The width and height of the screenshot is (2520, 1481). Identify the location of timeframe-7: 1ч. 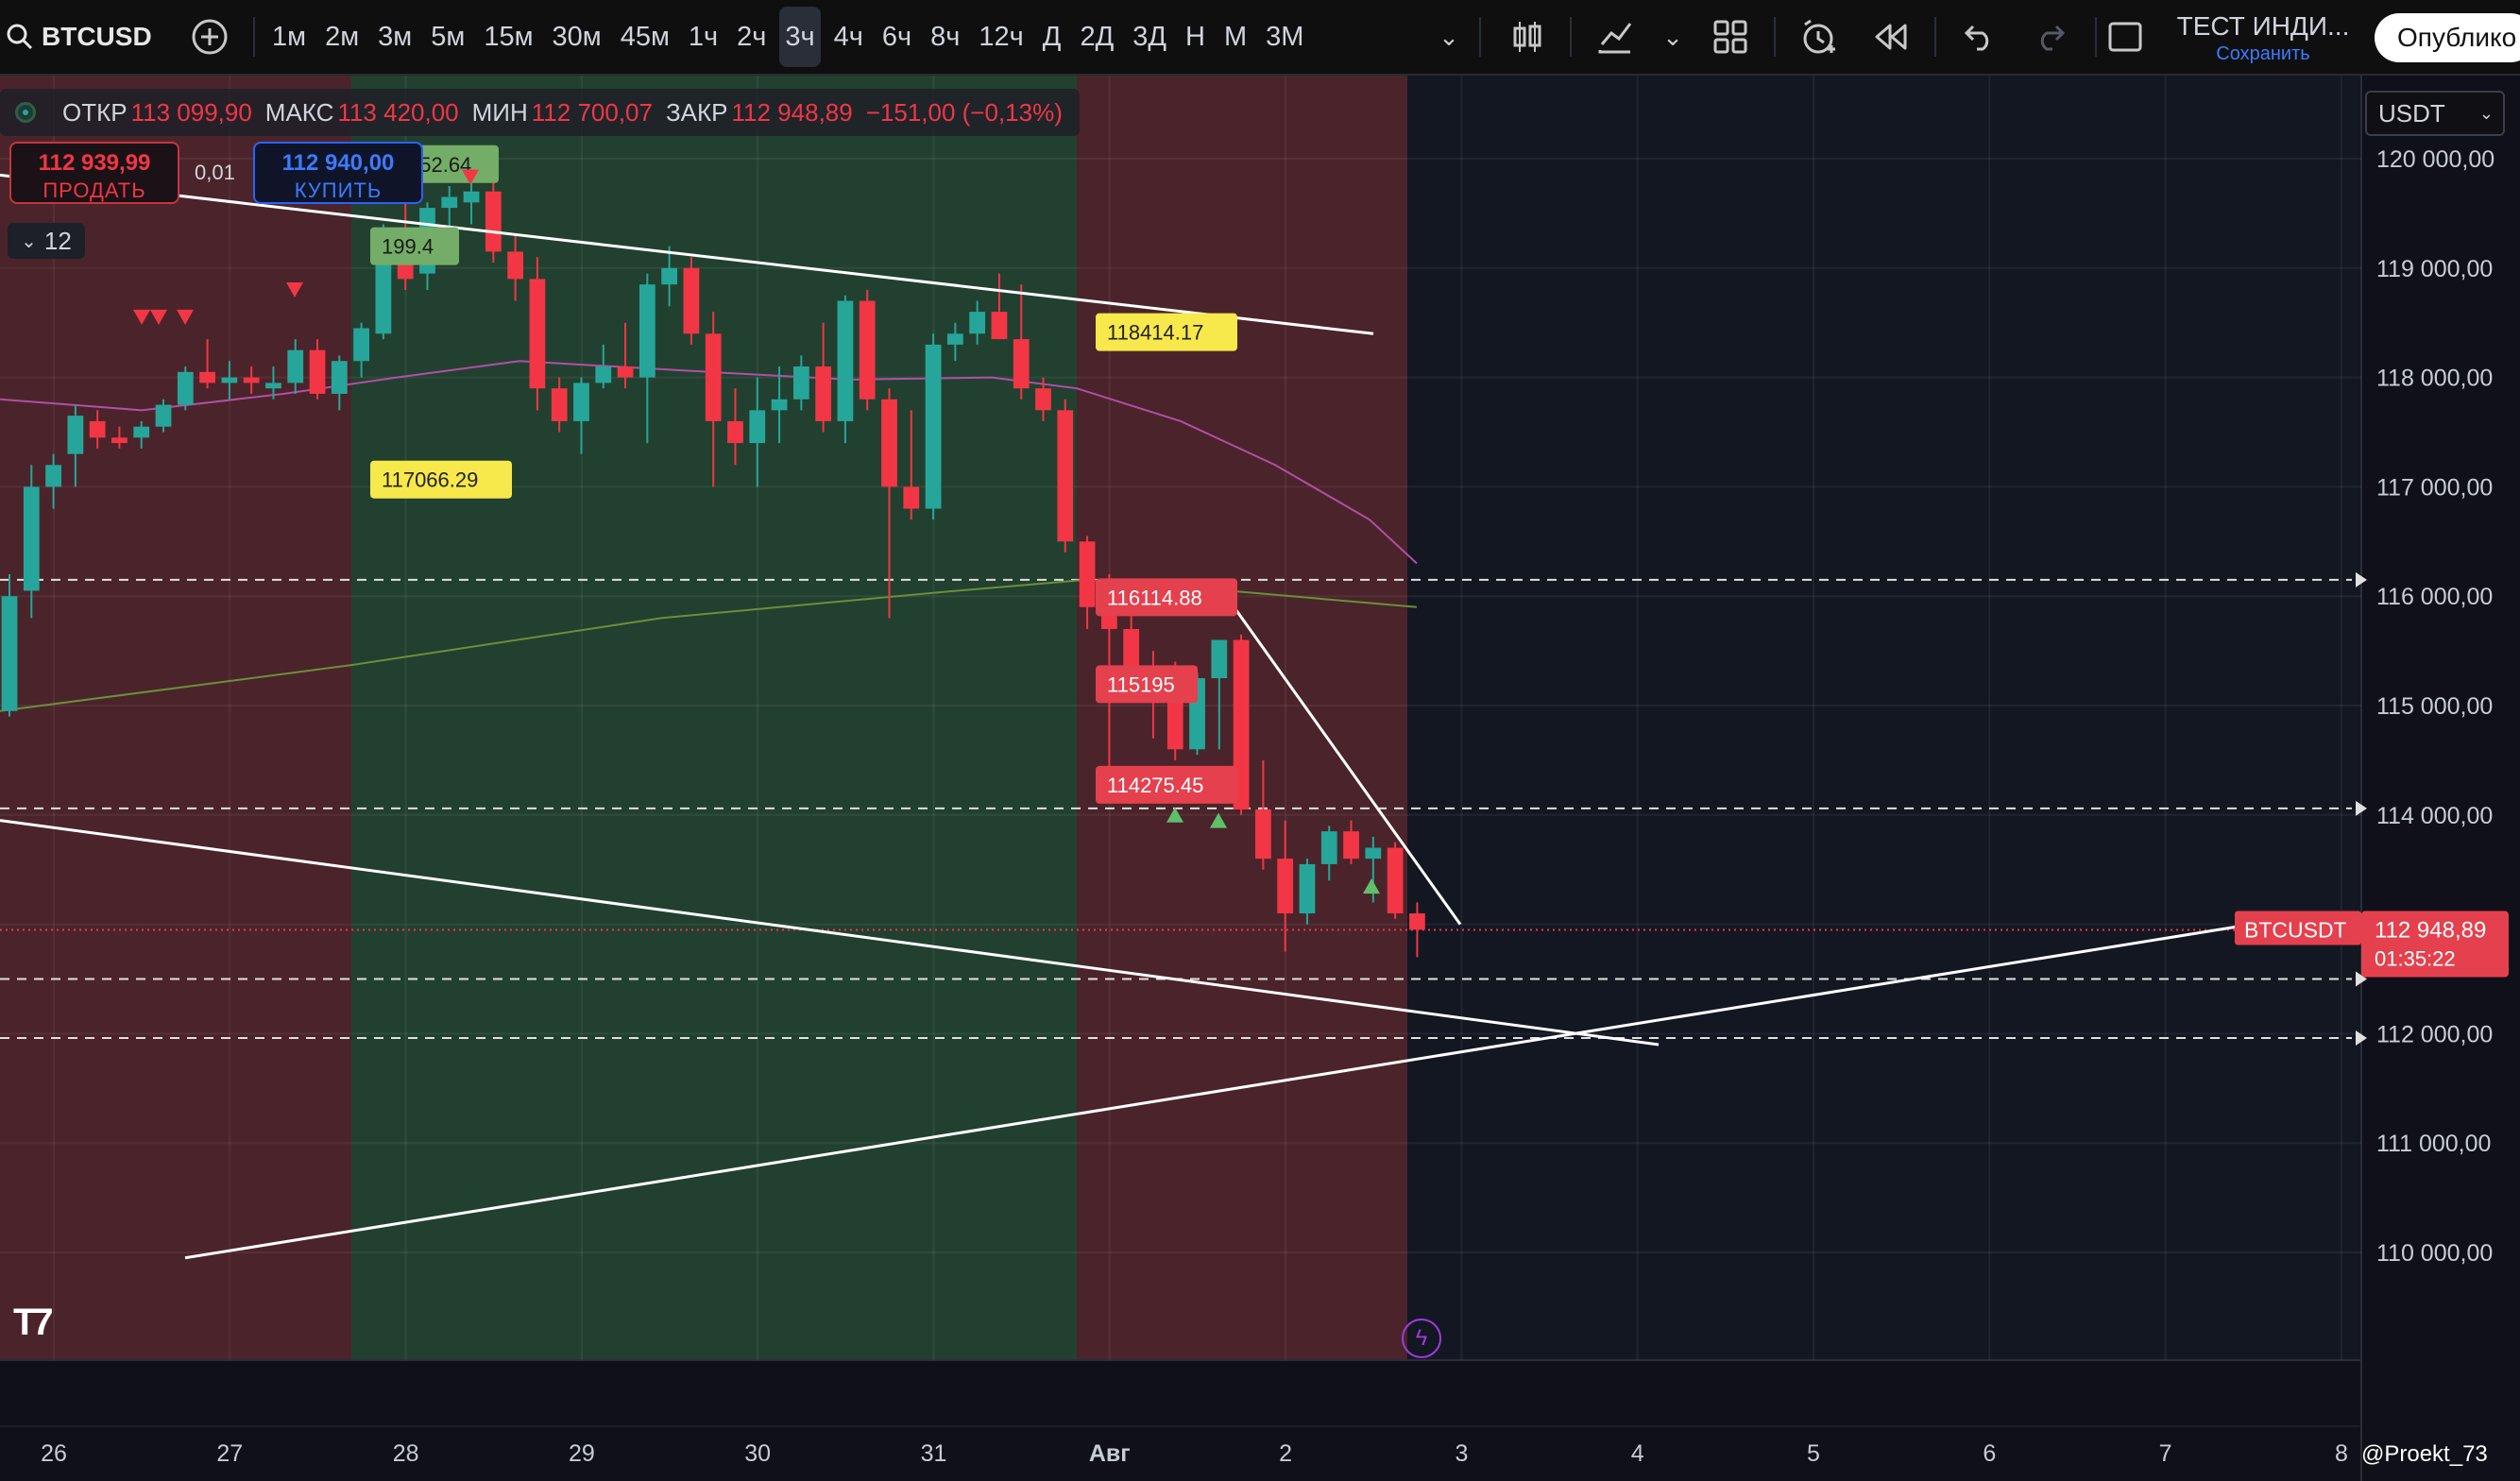
(704, 36).